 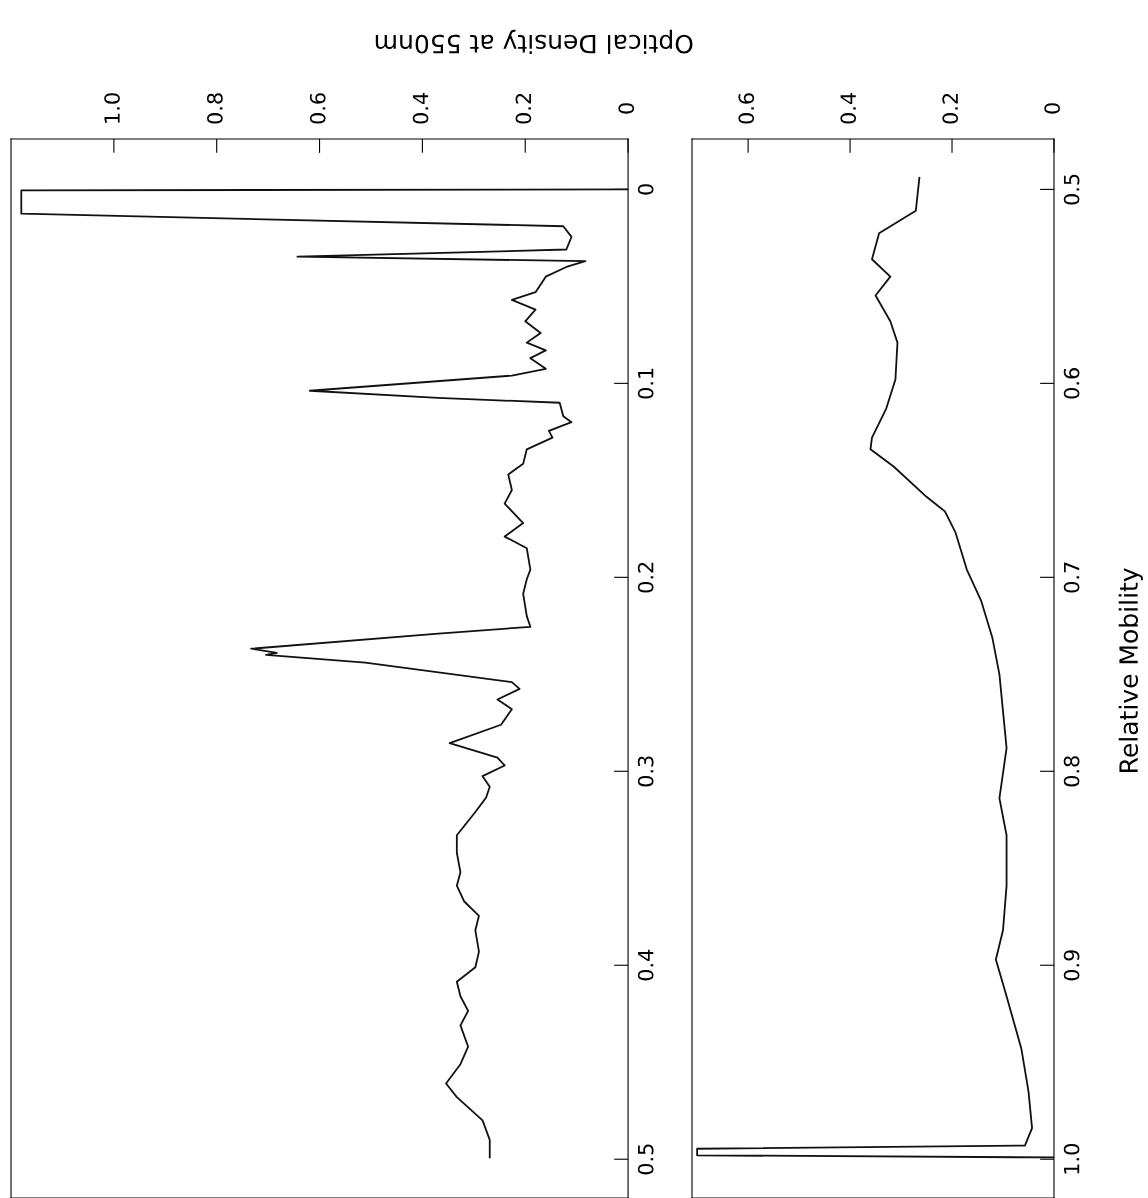 What do you see at coordinates (645, 189) in the screenshot?
I see `y-tick-label: 0` at bounding box center [645, 189].